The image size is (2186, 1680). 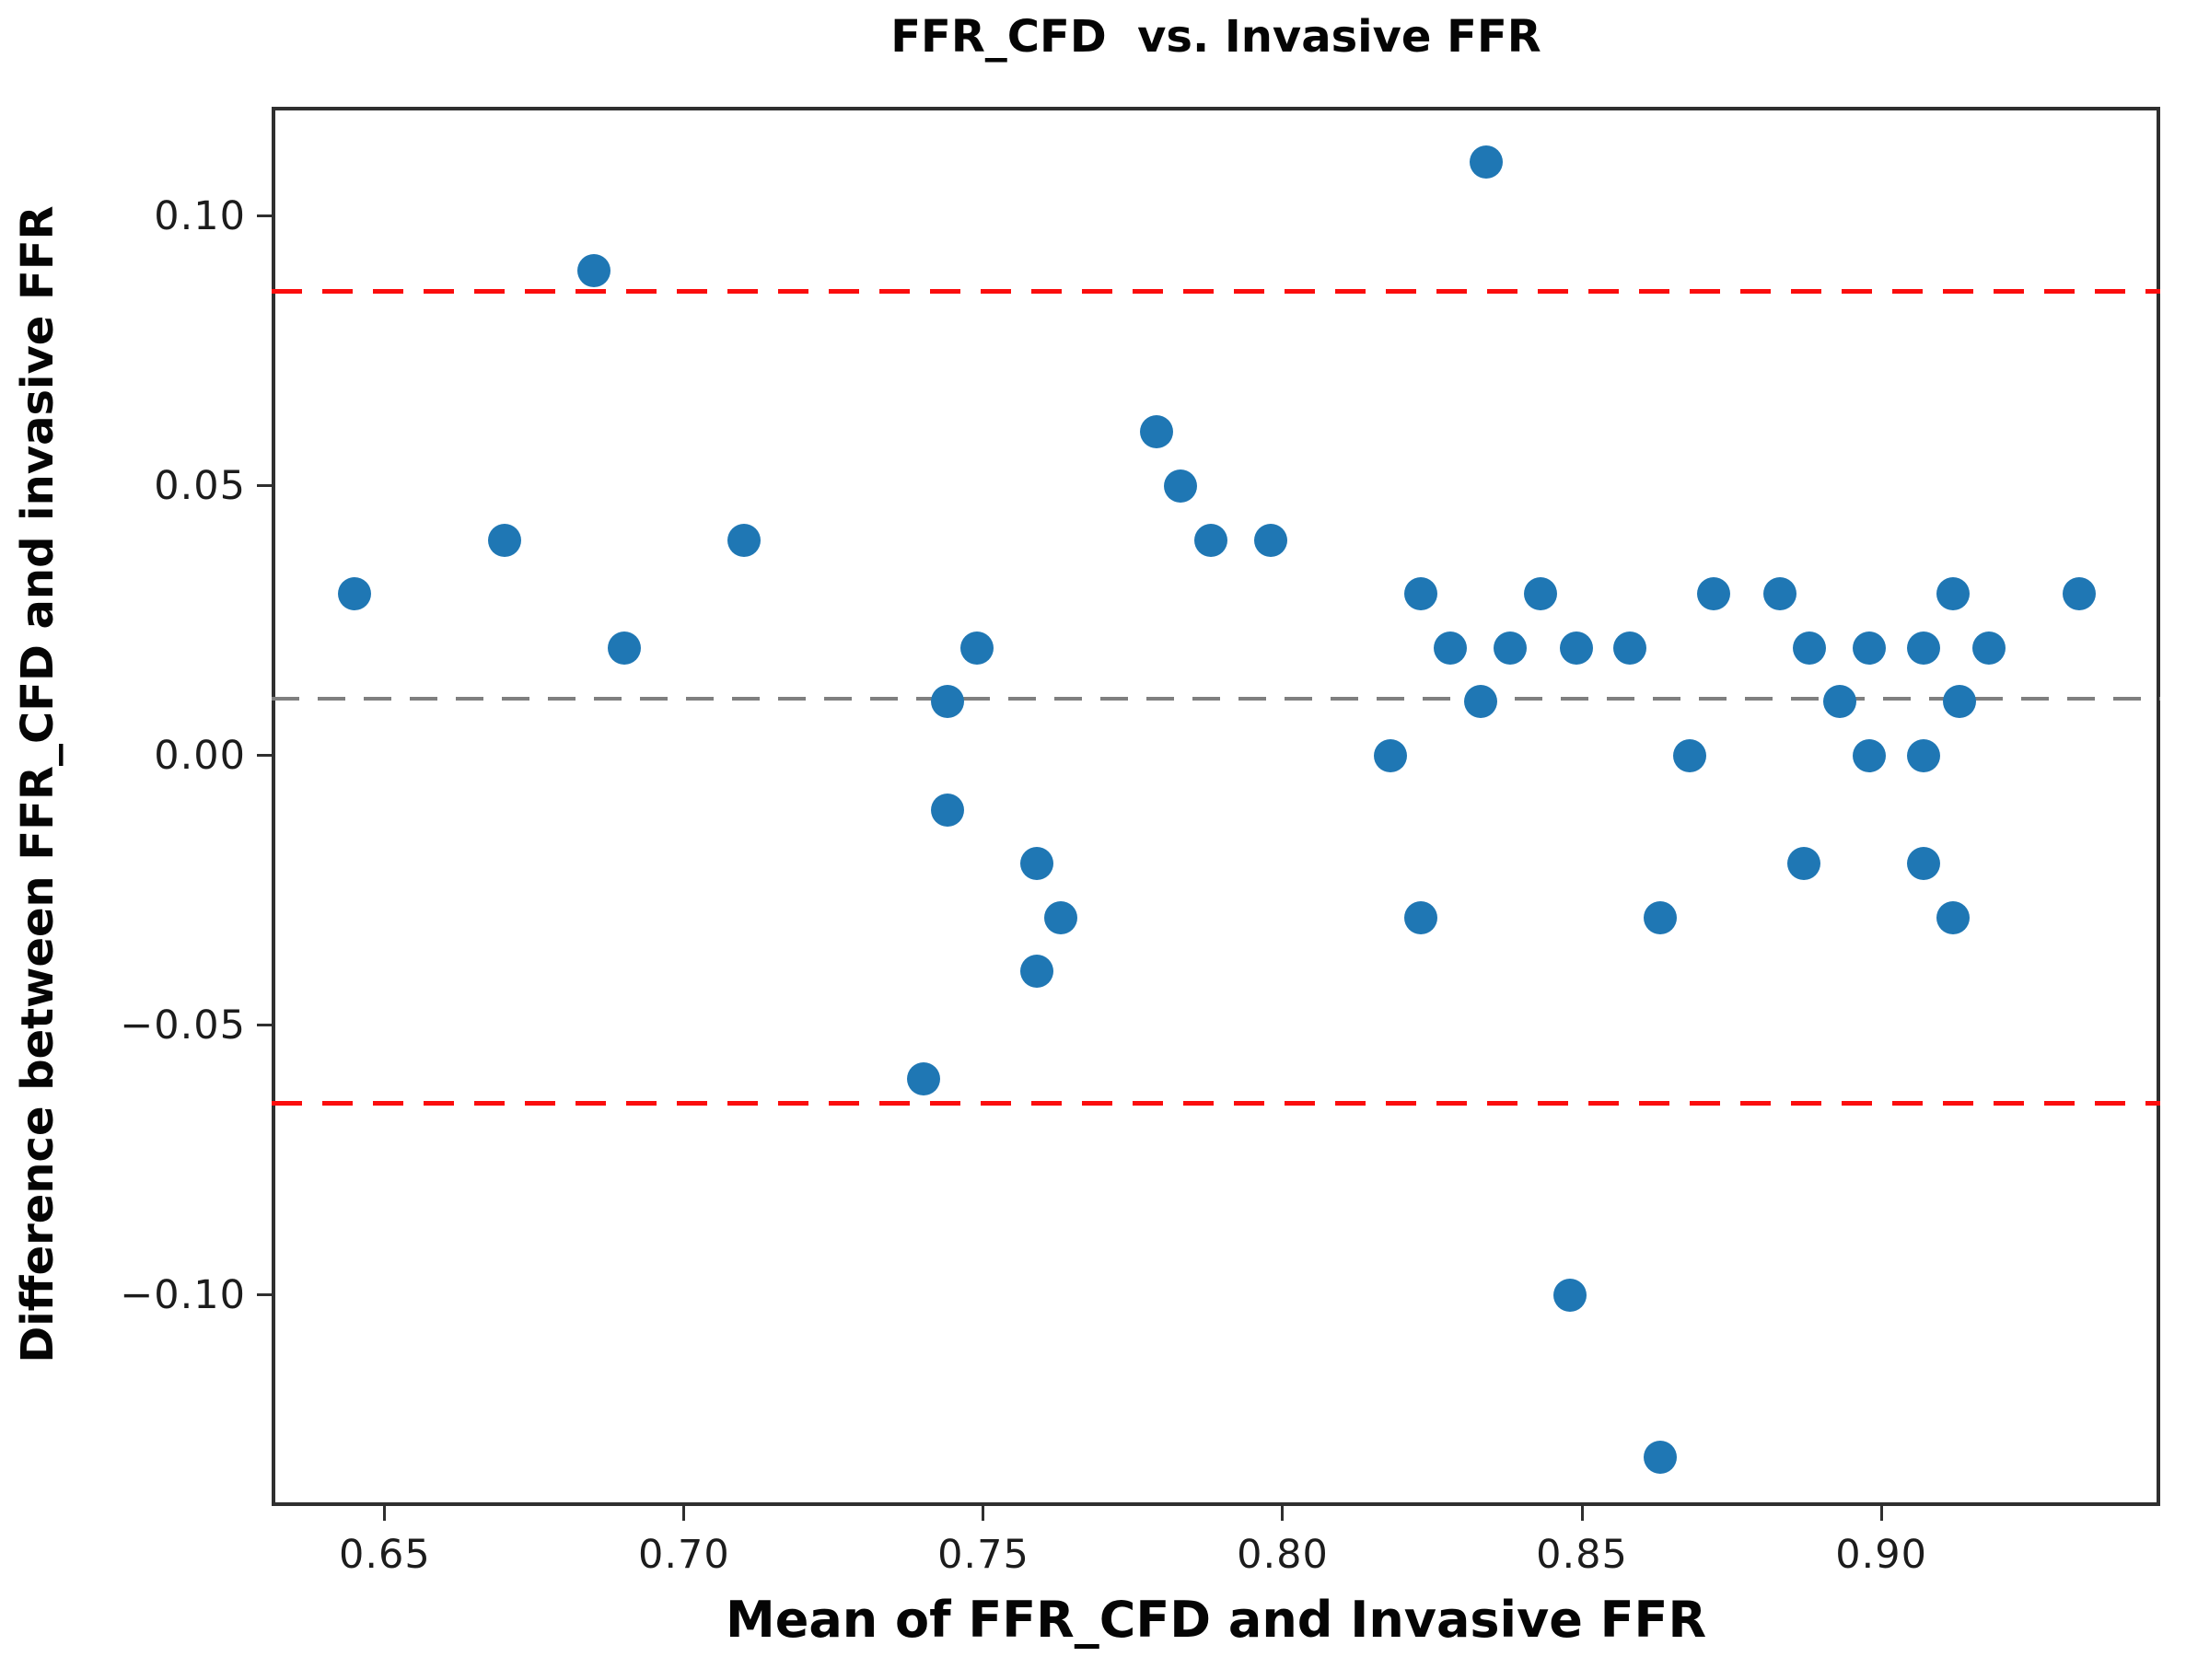 What do you see at coordinates (684, 1555) in the screenshot?
I see `x-tick-label: 0.70` at bounding box center [684, 1555].